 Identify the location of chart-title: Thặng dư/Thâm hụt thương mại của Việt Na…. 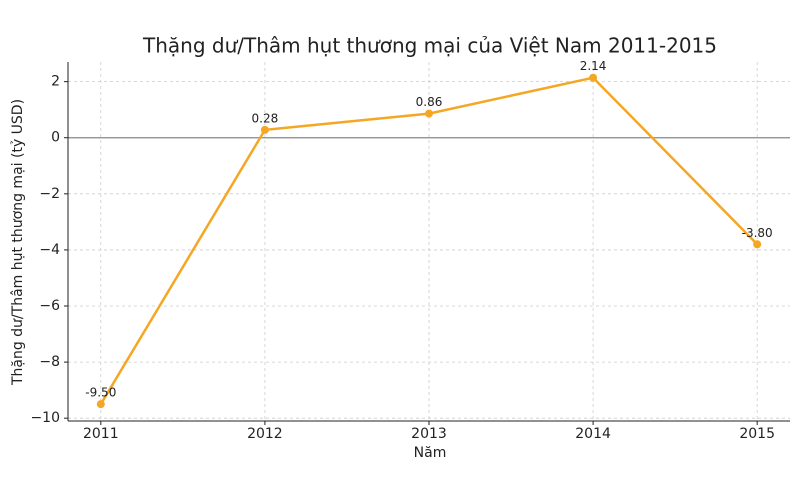
(429, 46).